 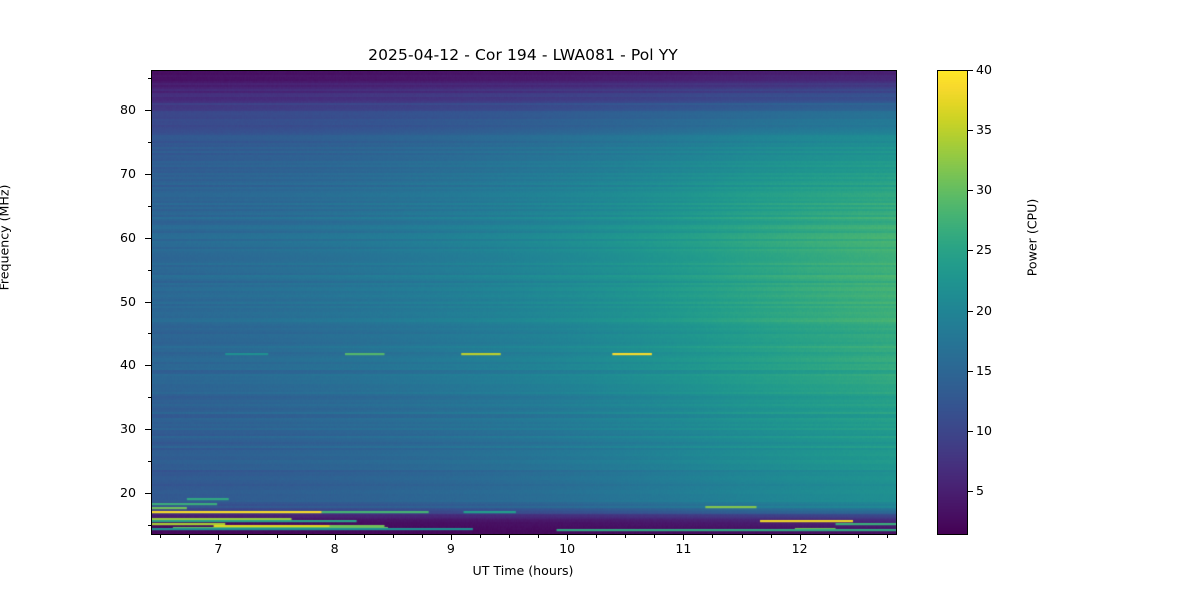 I want to click on colorbar-tick-label: 10, so click(x=984, y=430).